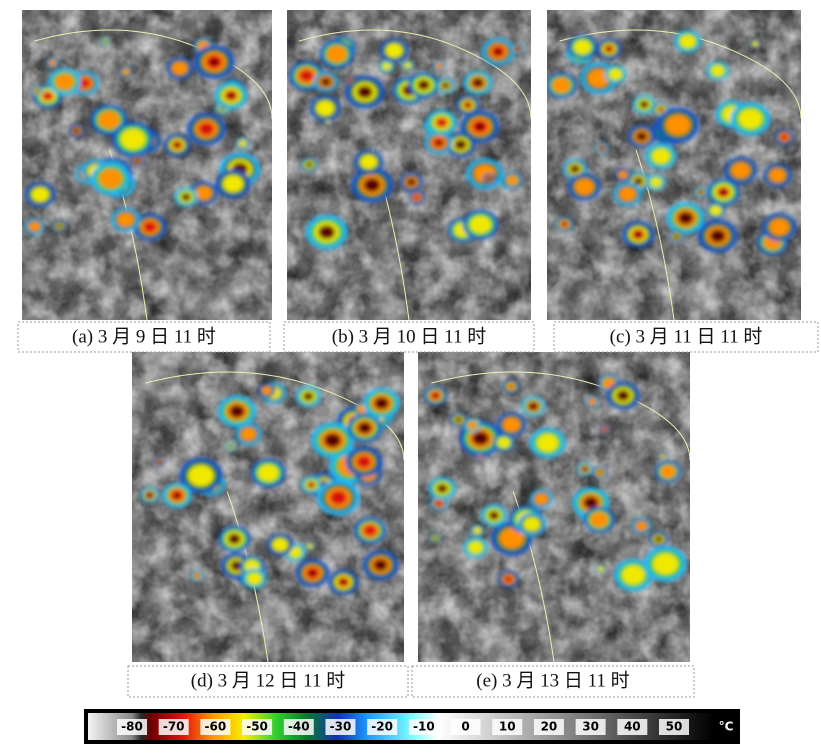 This screenshot has width=821, height=754. I want to click on convection, so click(555, 483).